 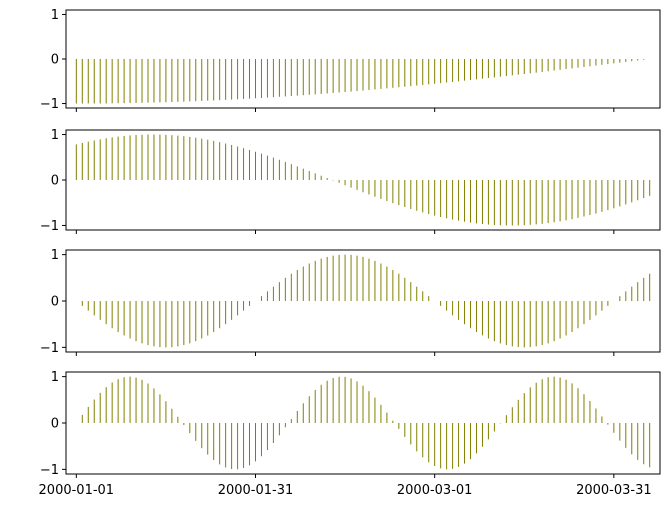 I want to click on x-tick-label: 2000-03-01, so click(x=435, y=490).